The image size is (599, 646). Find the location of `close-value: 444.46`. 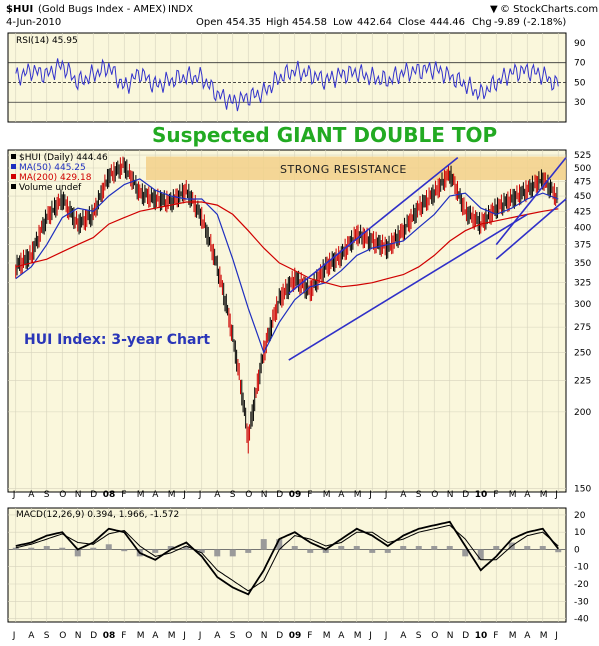

close-value: 444.46 is located at coordinates (447, 22).